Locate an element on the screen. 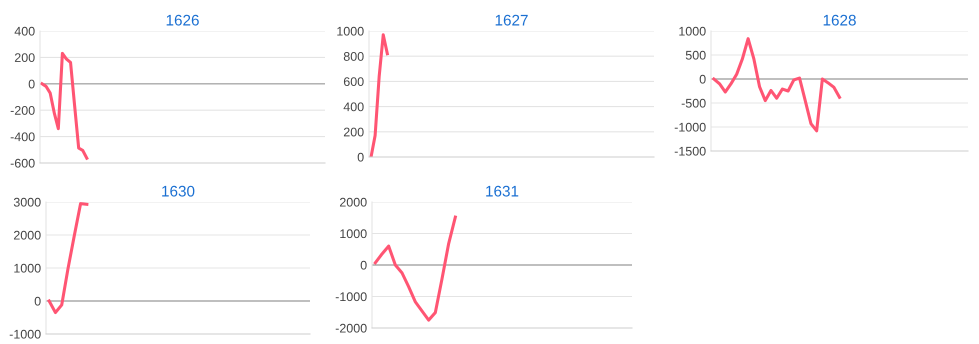  chart-title: 1628 is located at coordinates (840, 20).